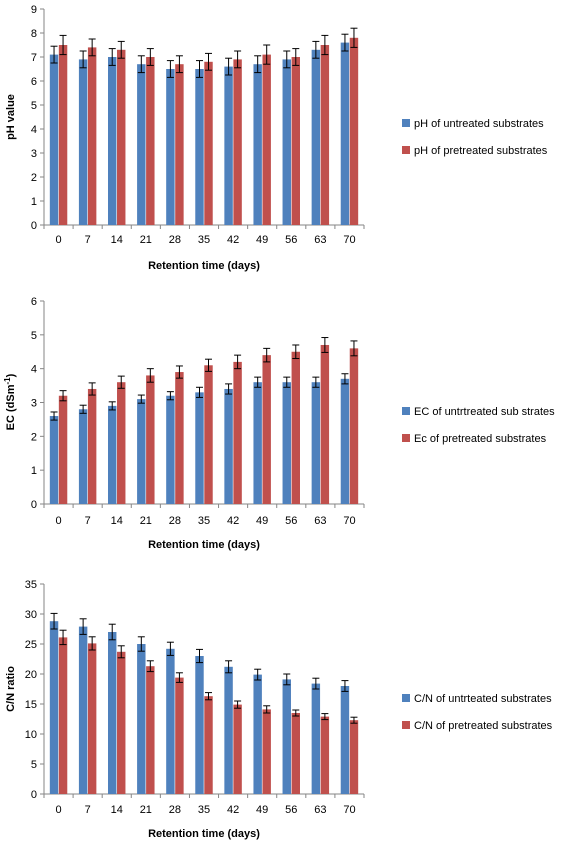  Describe the element at coordinates (34, 10) in the screenshot. I see `y-tick-label: 9` at that location.